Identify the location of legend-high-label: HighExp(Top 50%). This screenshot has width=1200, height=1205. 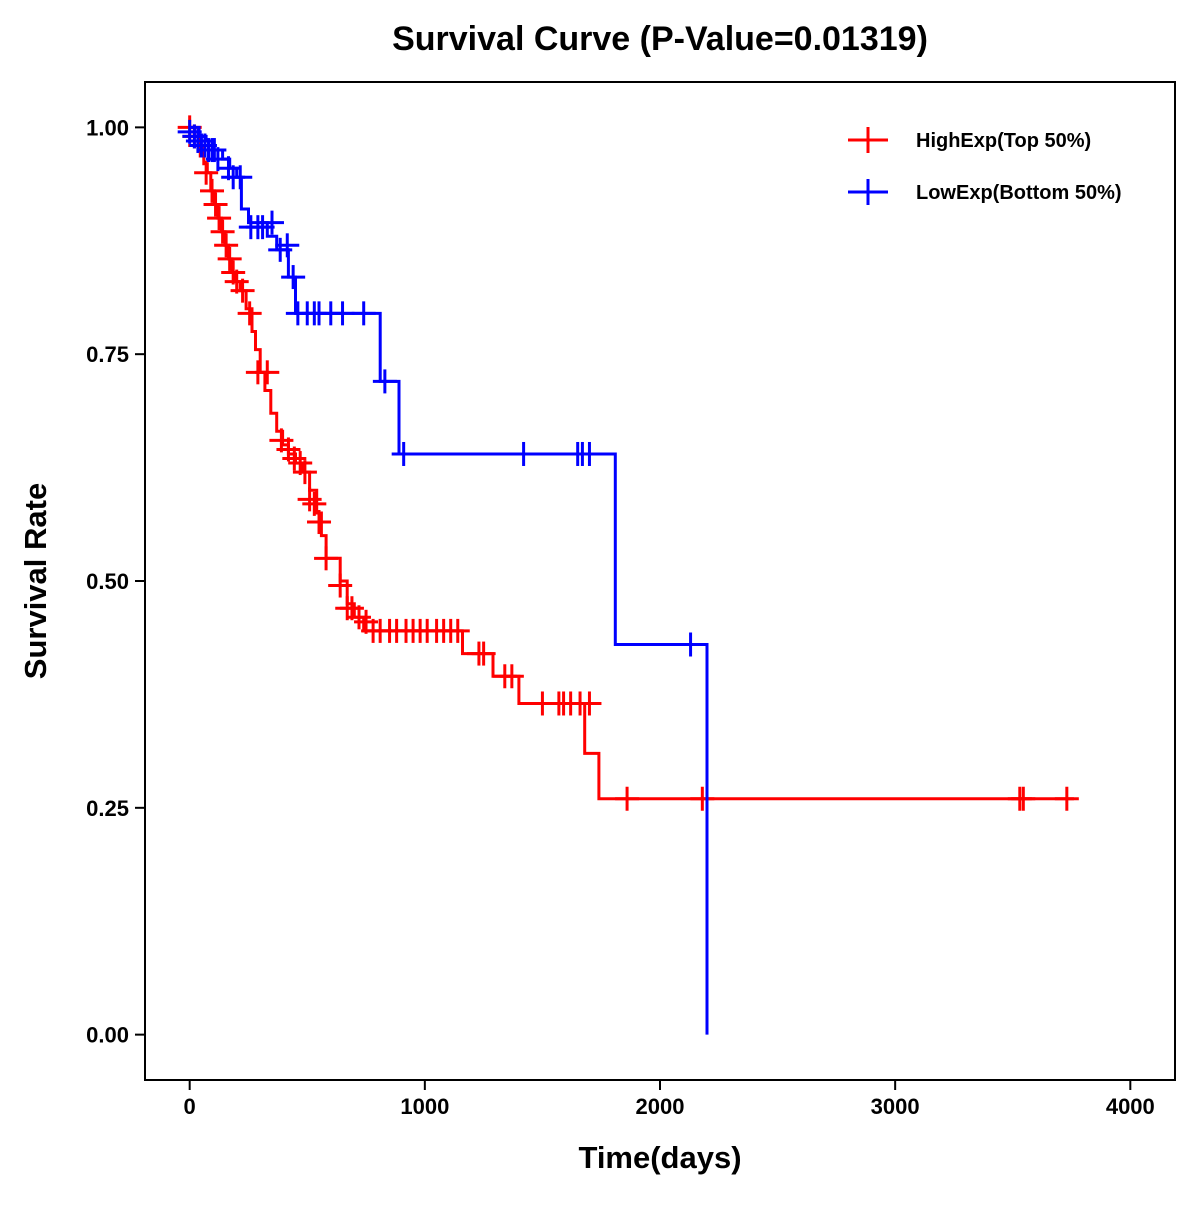
(1003, 141).